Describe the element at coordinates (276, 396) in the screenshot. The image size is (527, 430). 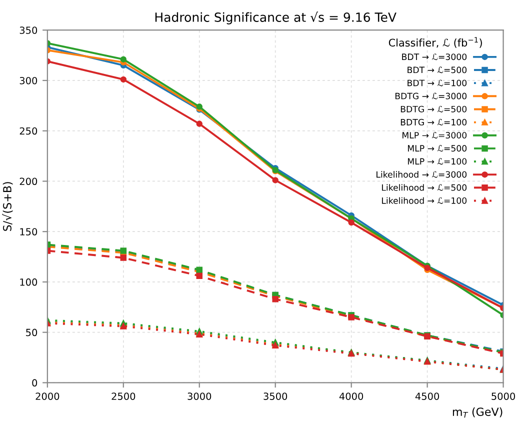
I see `x-tick-label: 3500` at that location.